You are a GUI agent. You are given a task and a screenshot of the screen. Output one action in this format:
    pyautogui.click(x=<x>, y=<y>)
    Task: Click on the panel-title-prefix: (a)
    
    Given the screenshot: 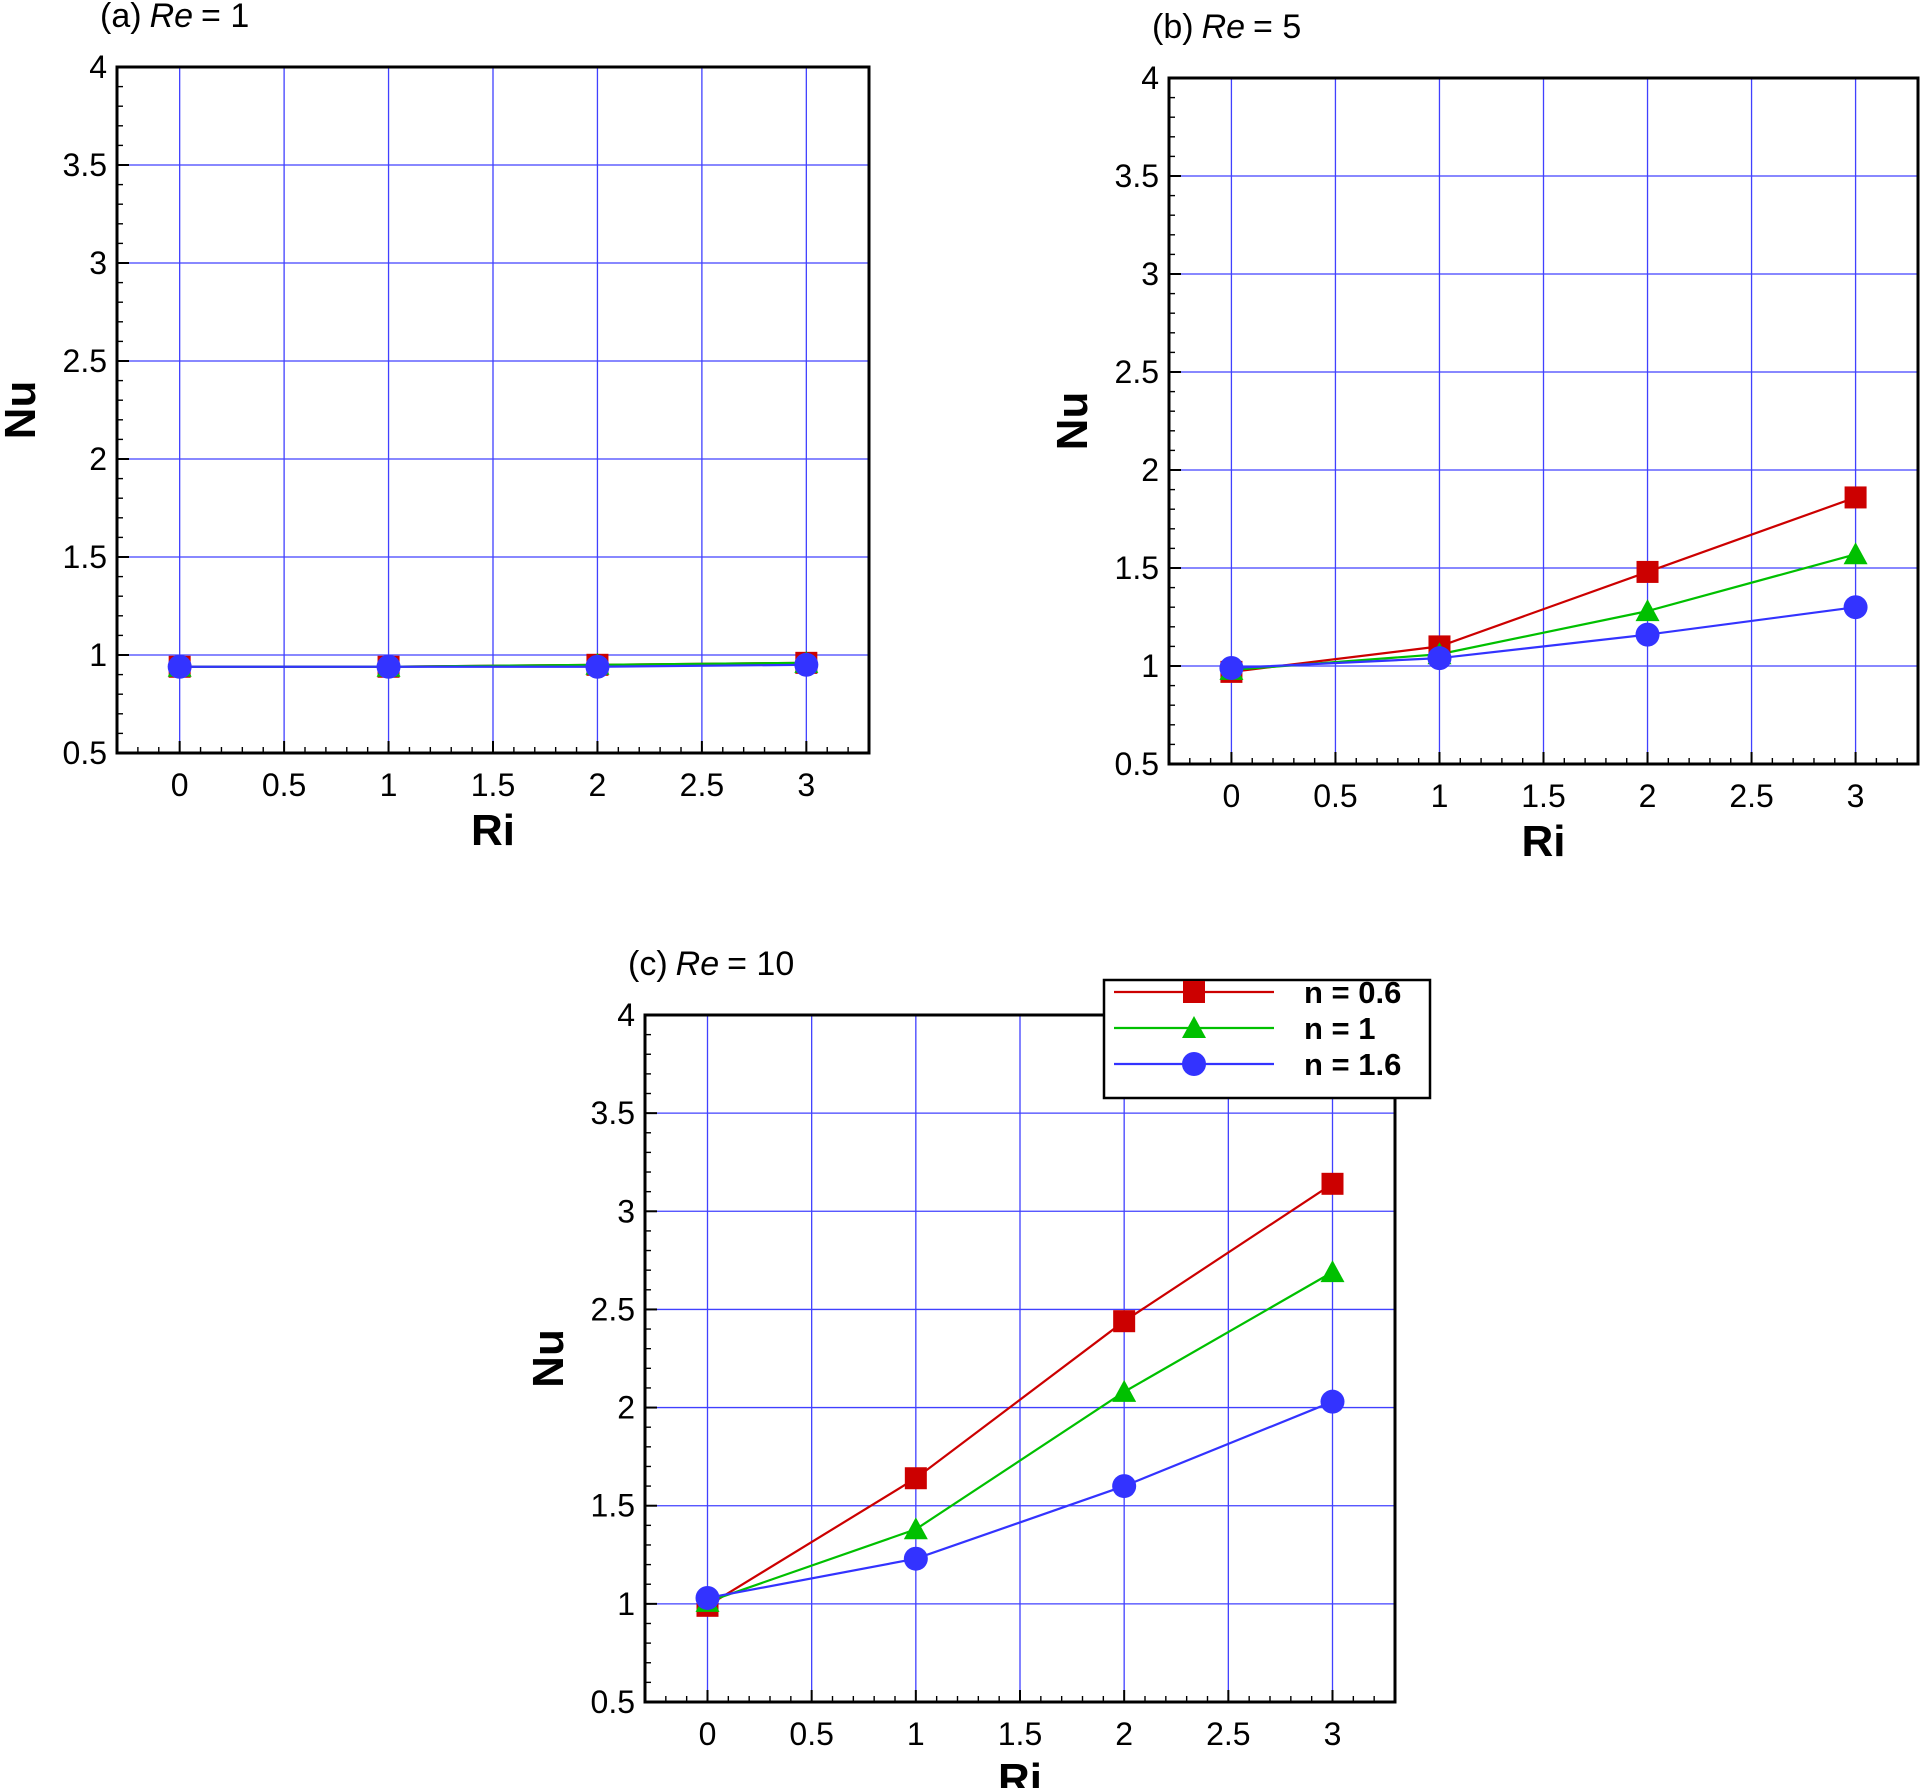 What is the action you would take?
    pyautogui.click(x=121, y=17)
    